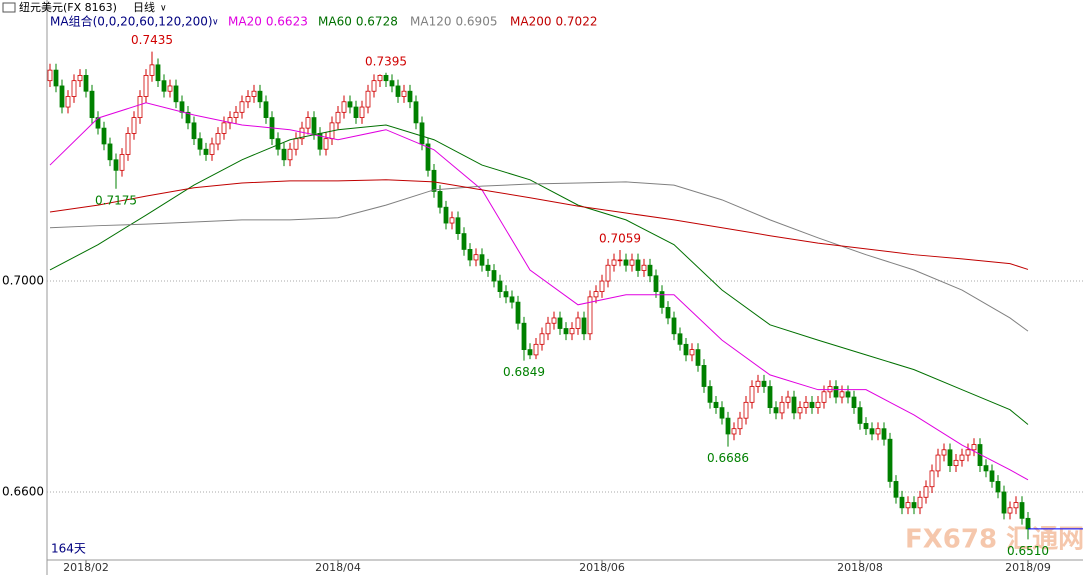 The width and height of the screenshot is (1083, 575). Describe the element at coordinates (377, 22) in the screenshot. I see `legend-value: 0.6728` at that location.